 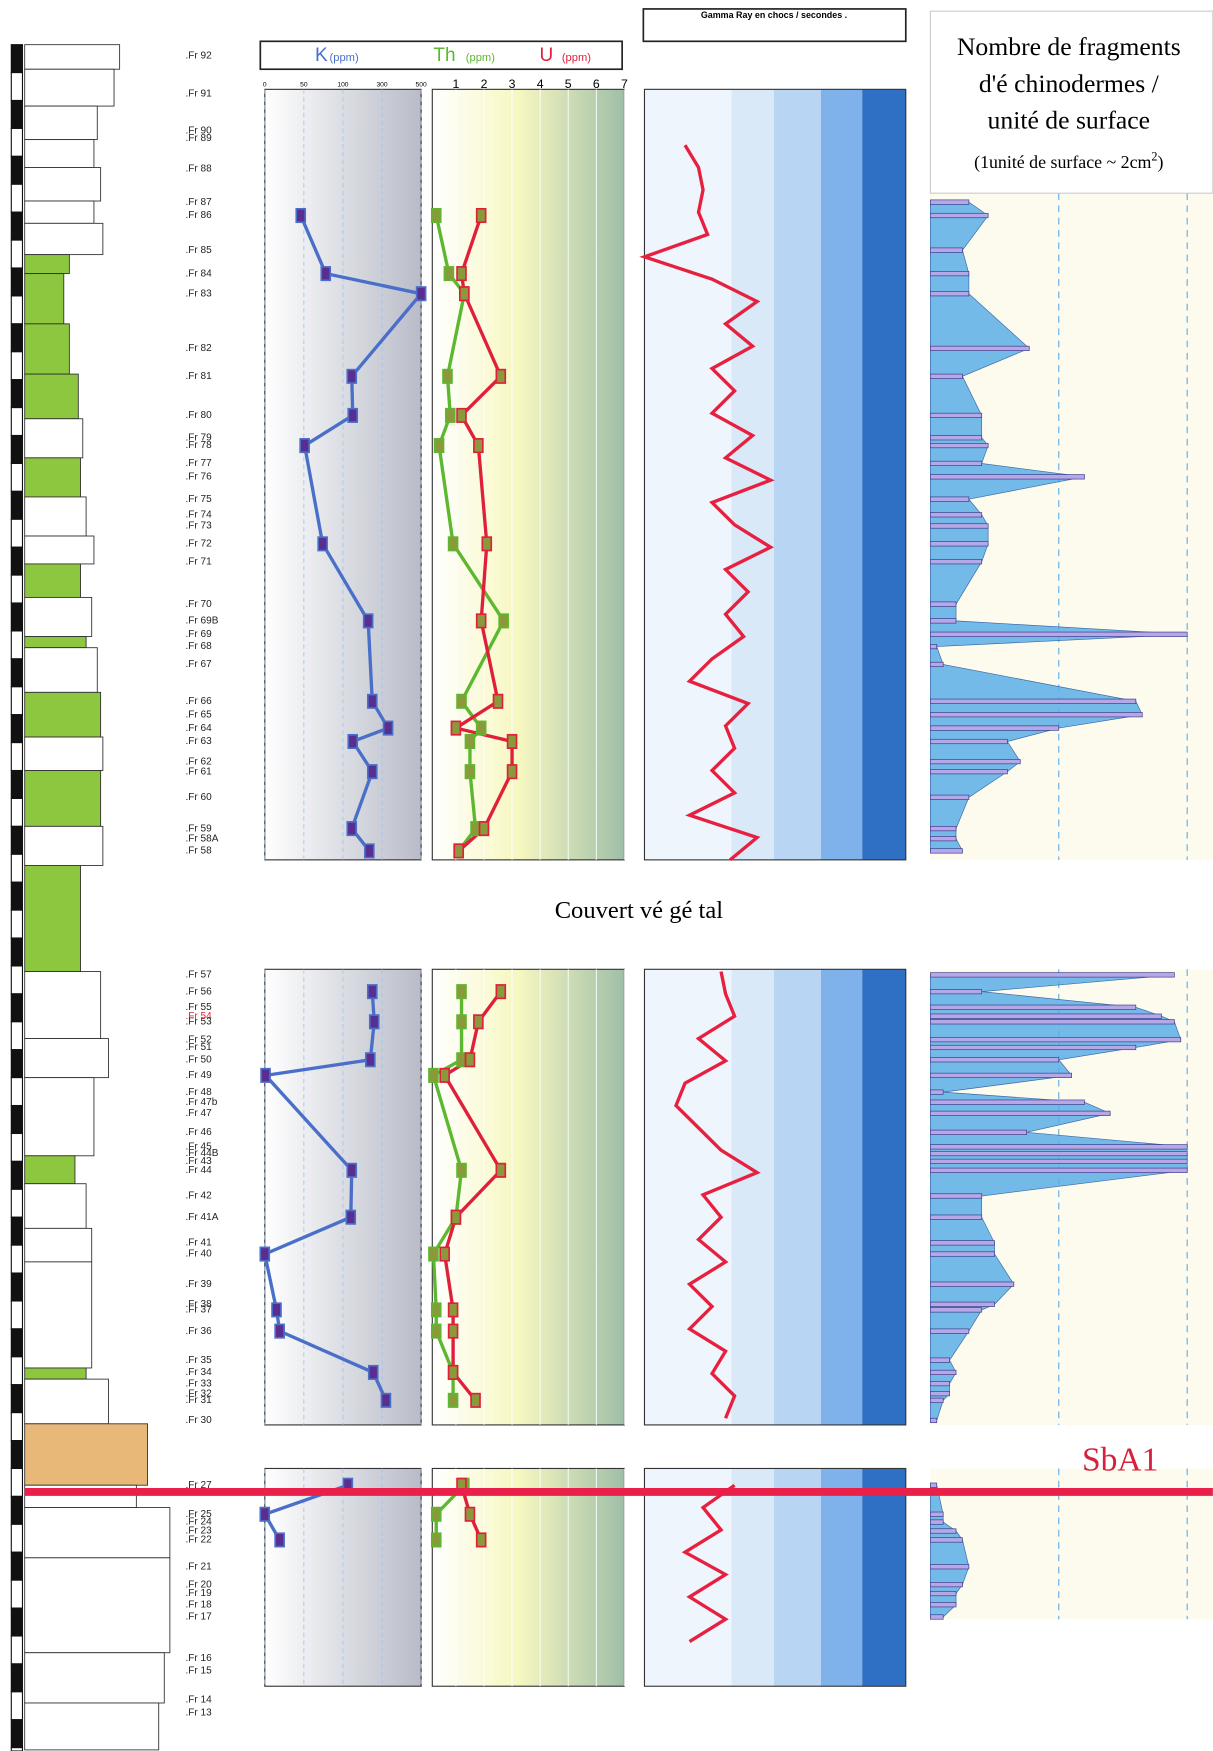 I want to click on echino-title: d'é chinodermes /, so click(x=1069, y=83).